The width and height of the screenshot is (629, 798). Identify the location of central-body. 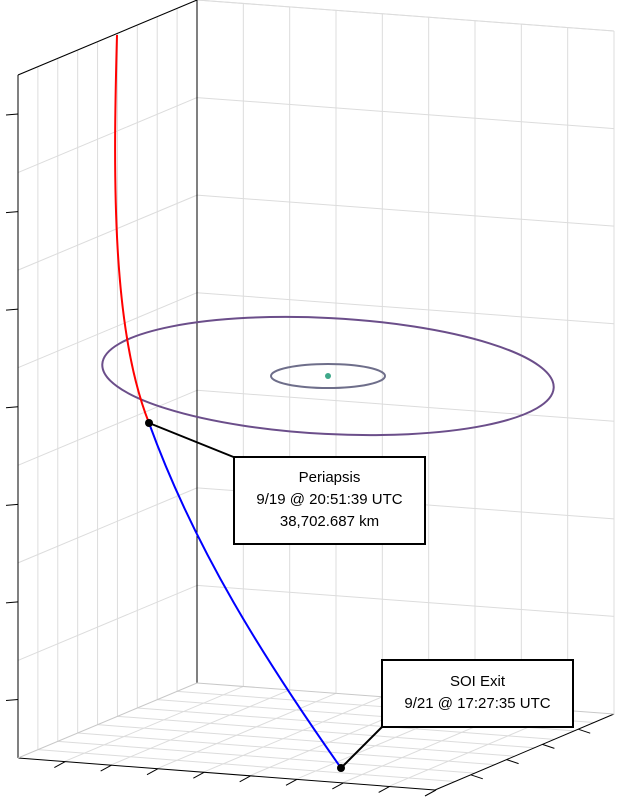
(328, 376).